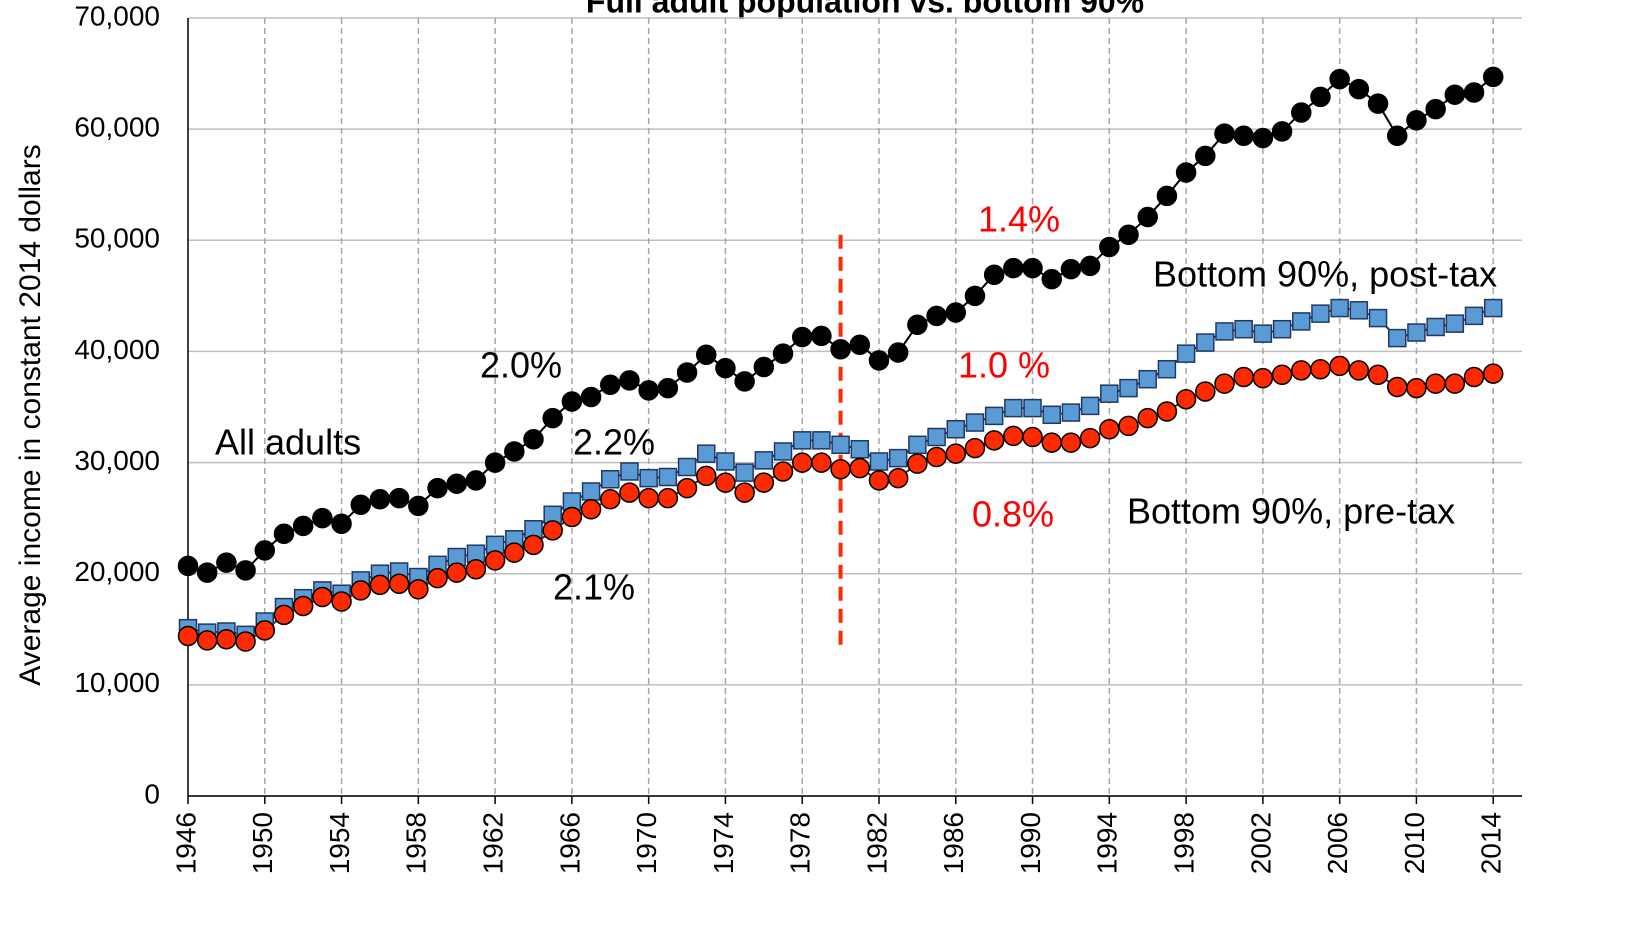  I want to click on x-tick-label: 1962, so click(492, 843).